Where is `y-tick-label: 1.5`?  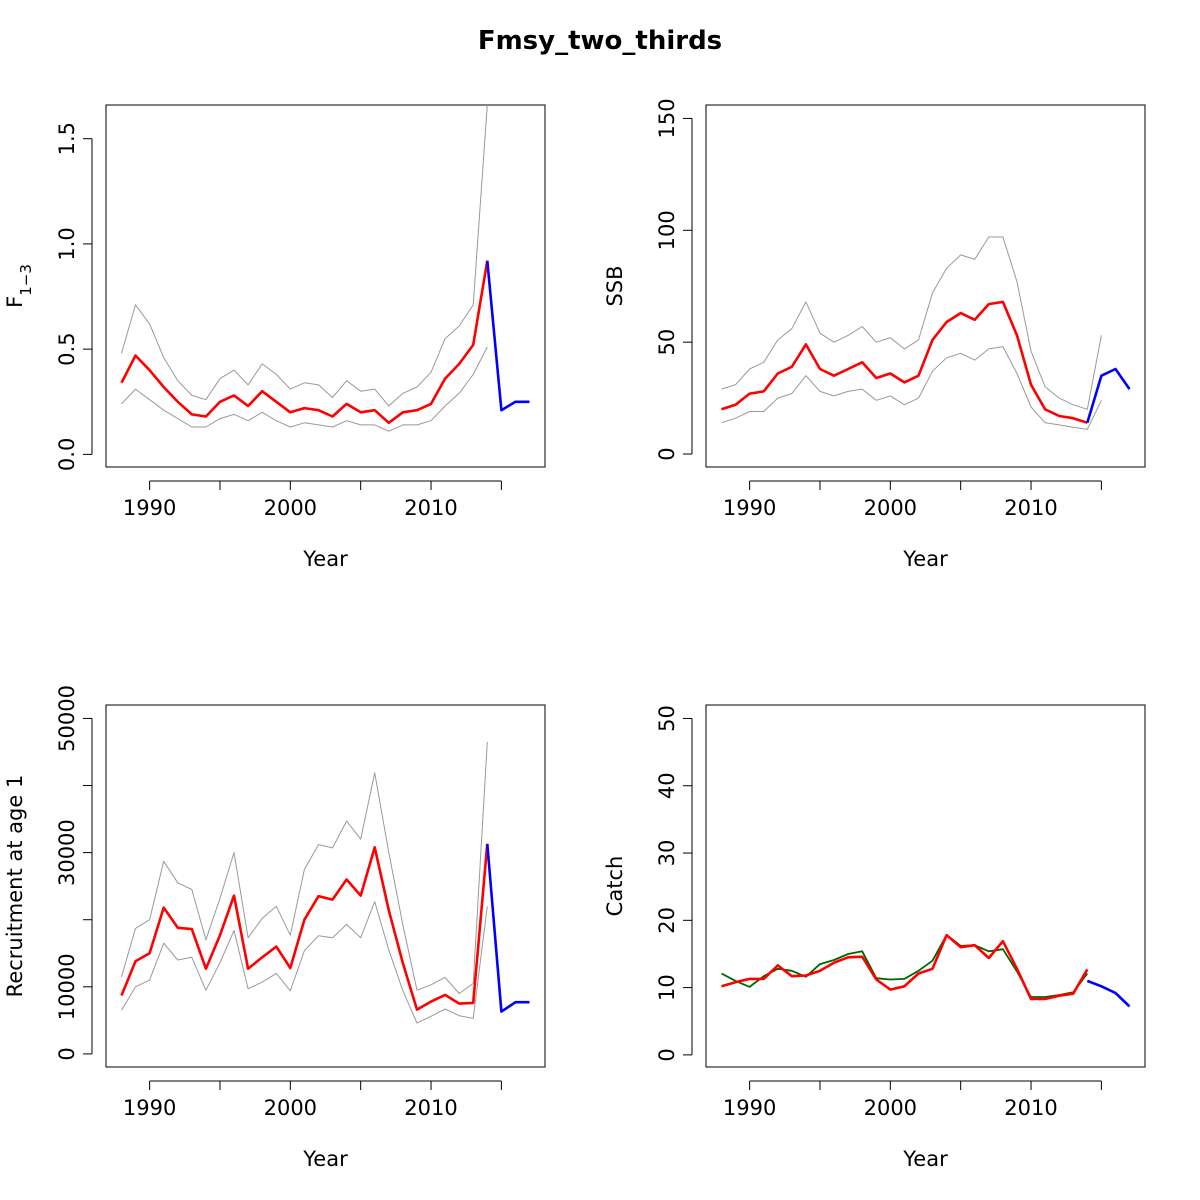 y-tick-label: 1.5 is located at coordinates (67, 138).